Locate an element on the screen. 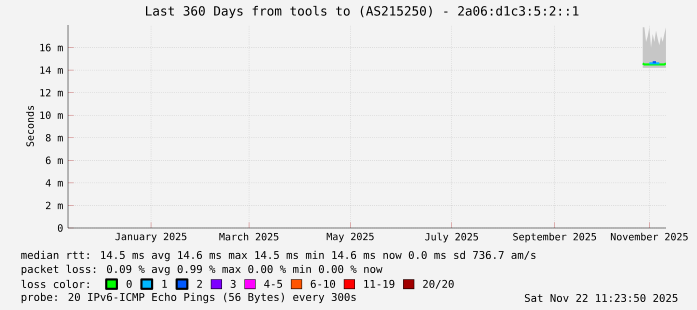  y-tick-label: 12 m is located at coordinates (51, 92).